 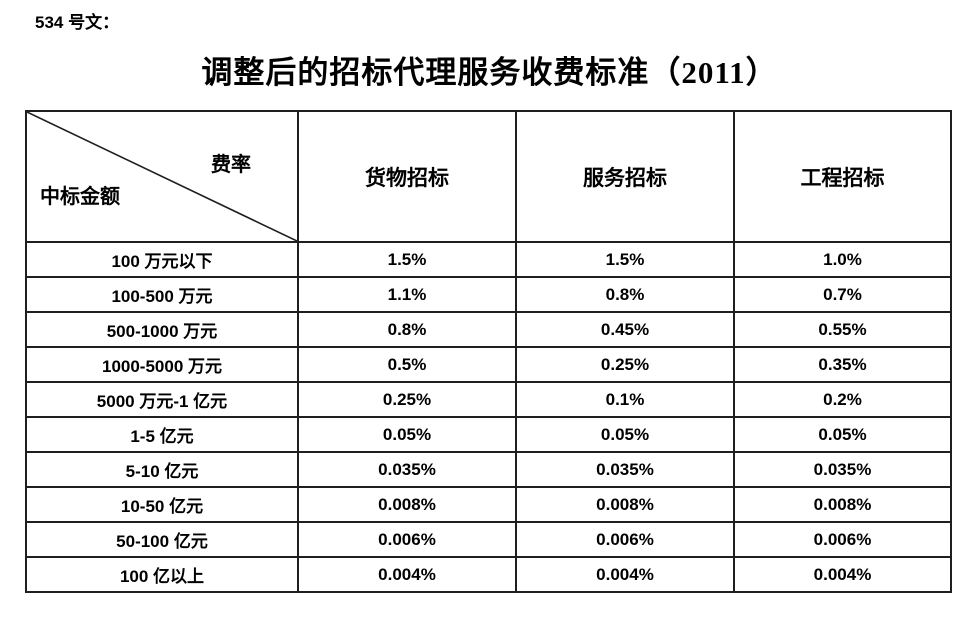 I want to click on column-header-goods: 货物招标, so click(x=407, y=176).